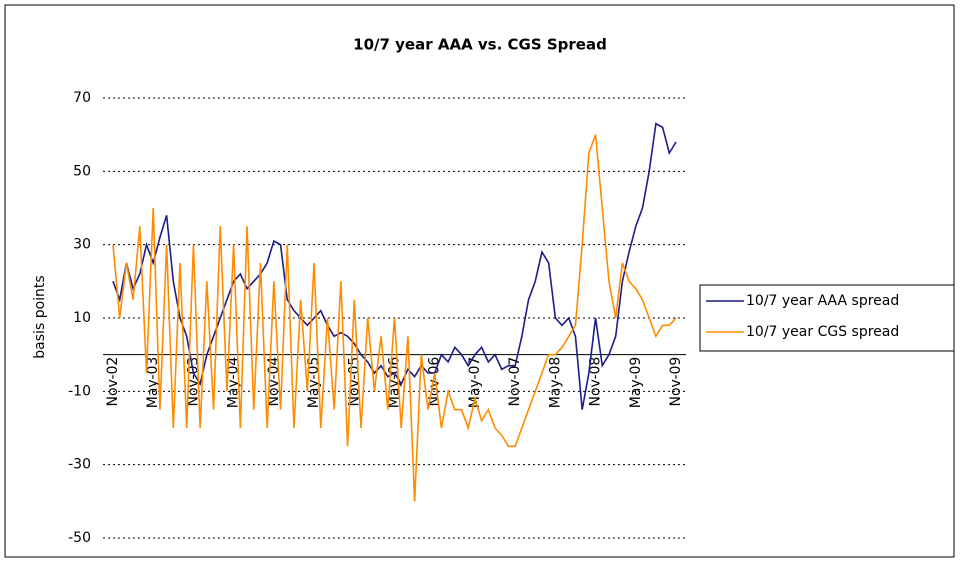 Image resolution: width=960 pixels, height=567 pixels. I want to click on legend, so click(827, 318).